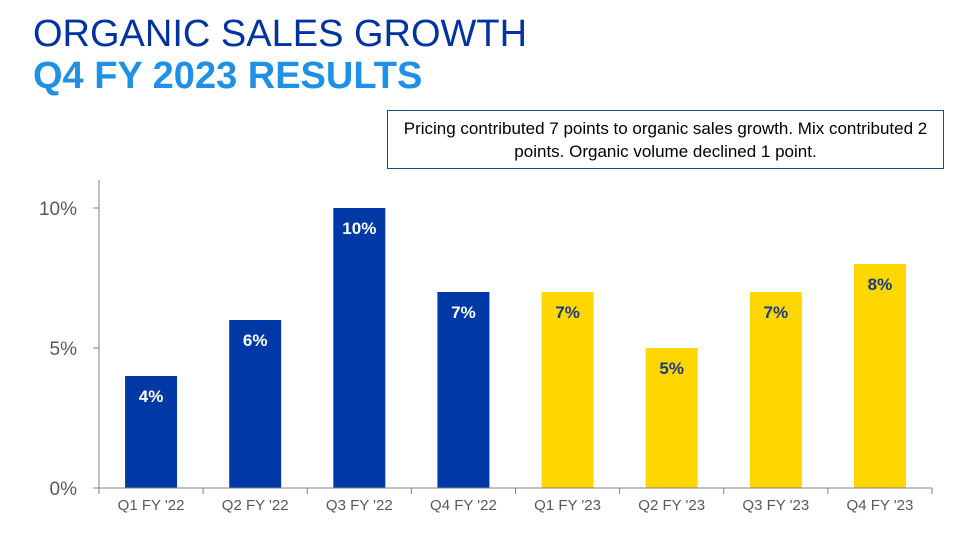  I want to click on y-tick-label-1: 0%, so click(64, 489).